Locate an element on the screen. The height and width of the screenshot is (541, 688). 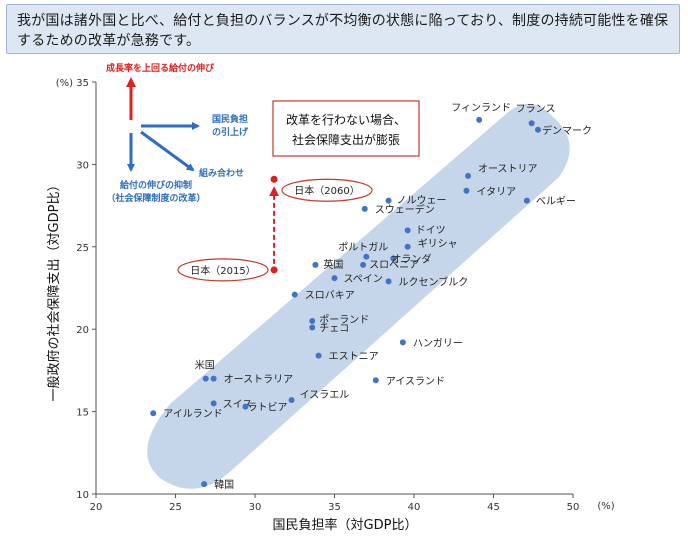
point-label: 米国 is located at coordinates (205, 365).